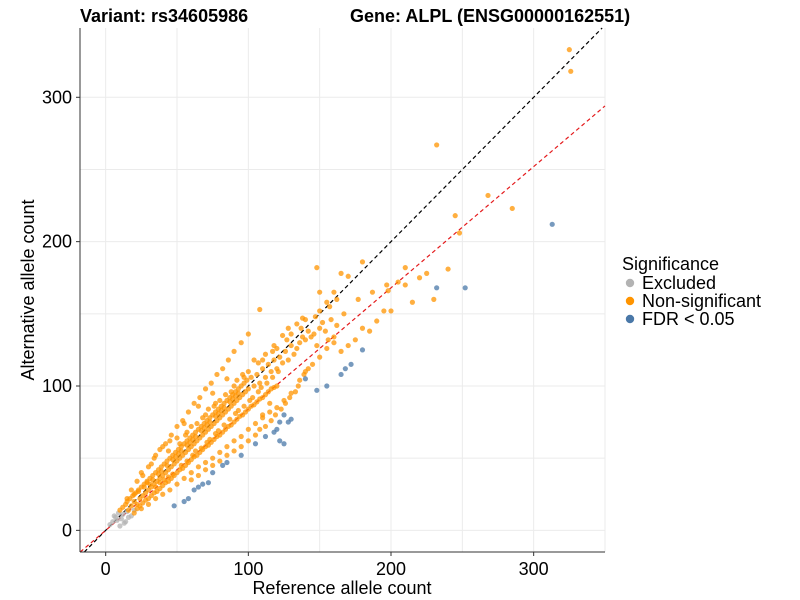 Image resolution: width=800 pixels, height=600 pixels. What do you see at coordinates (248, 569) in the screenshot?
I see `x-tick-label: 100` at bounding box center [248, 569].